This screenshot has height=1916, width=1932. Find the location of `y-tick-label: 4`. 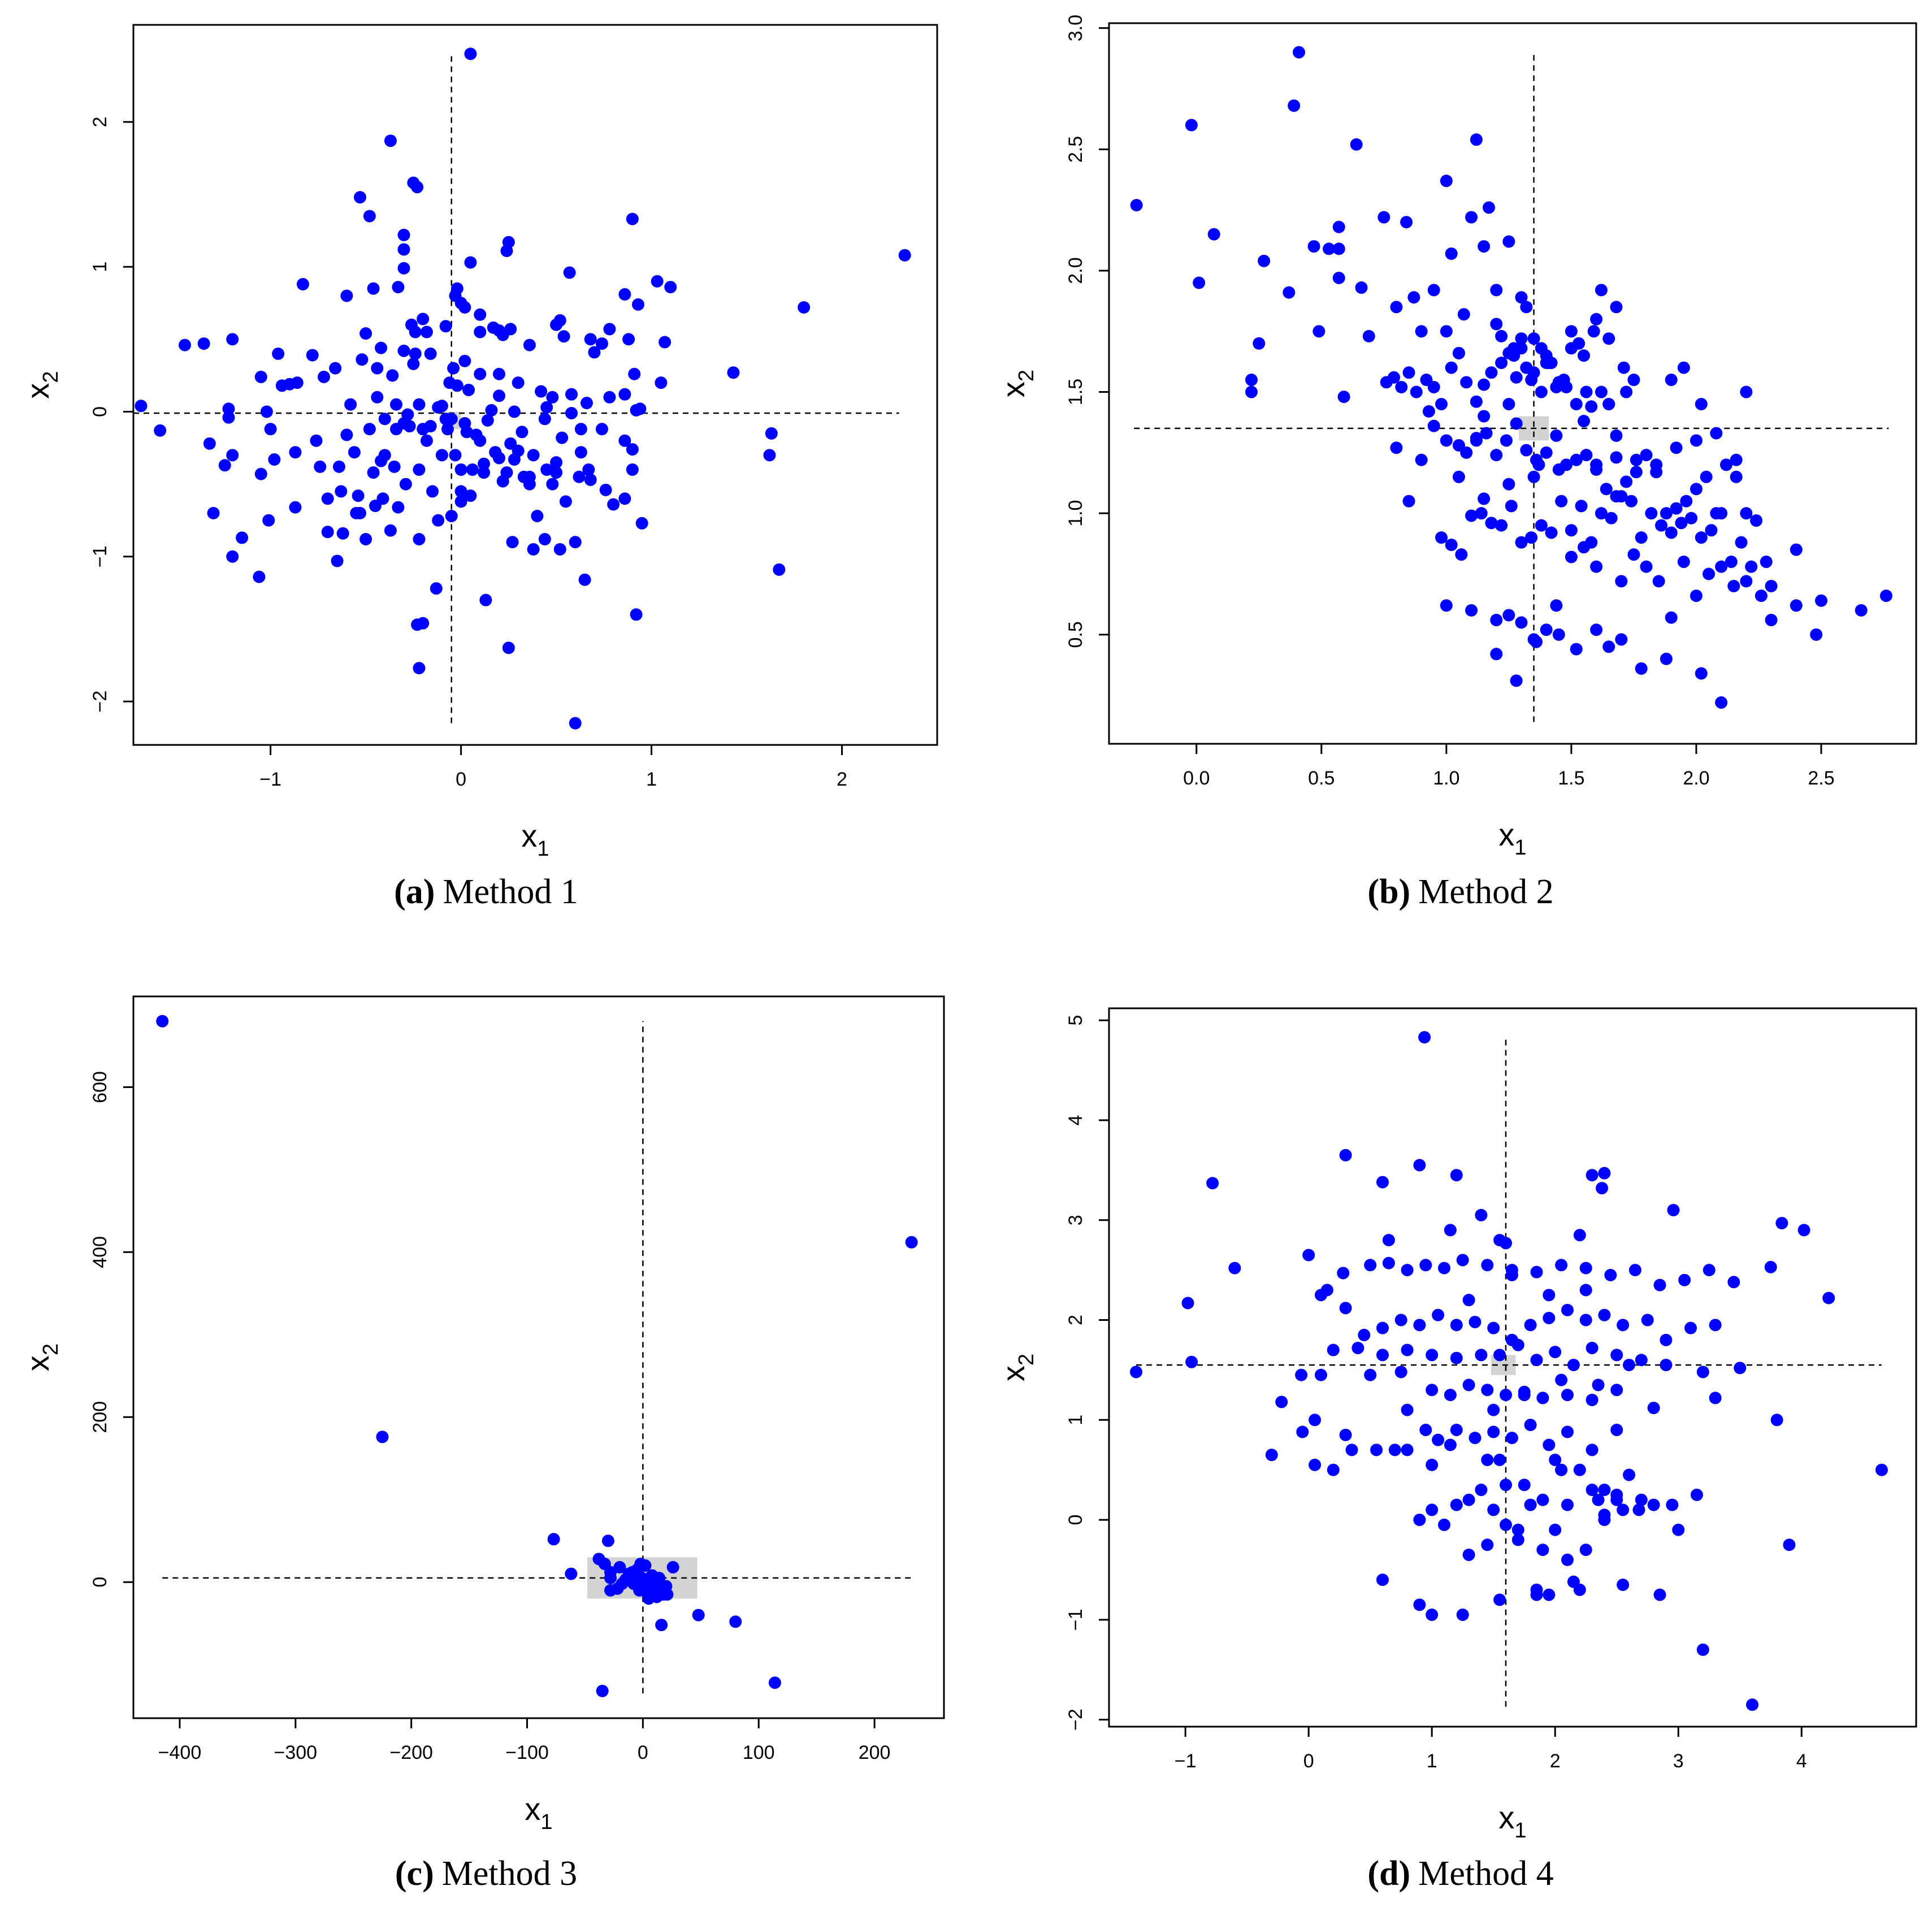

y-tick-label: 4 is located at coordinates (1075, 1120).